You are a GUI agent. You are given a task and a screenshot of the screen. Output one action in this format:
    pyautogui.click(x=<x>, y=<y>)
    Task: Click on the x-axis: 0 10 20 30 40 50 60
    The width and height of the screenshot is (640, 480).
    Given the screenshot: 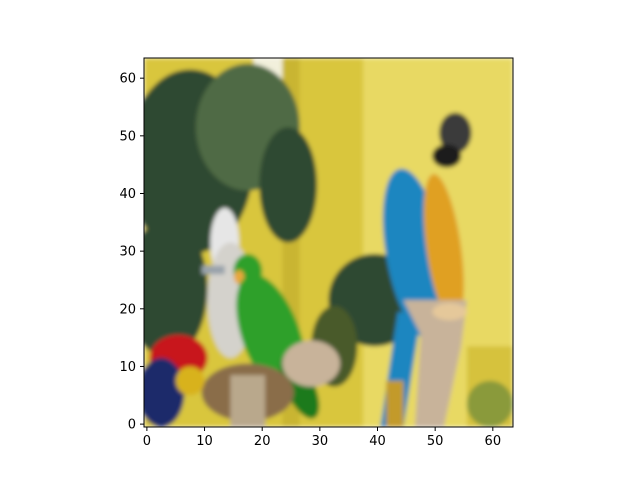 What is the action you would take?
    pyautogui.click(x=322, y=438)
    